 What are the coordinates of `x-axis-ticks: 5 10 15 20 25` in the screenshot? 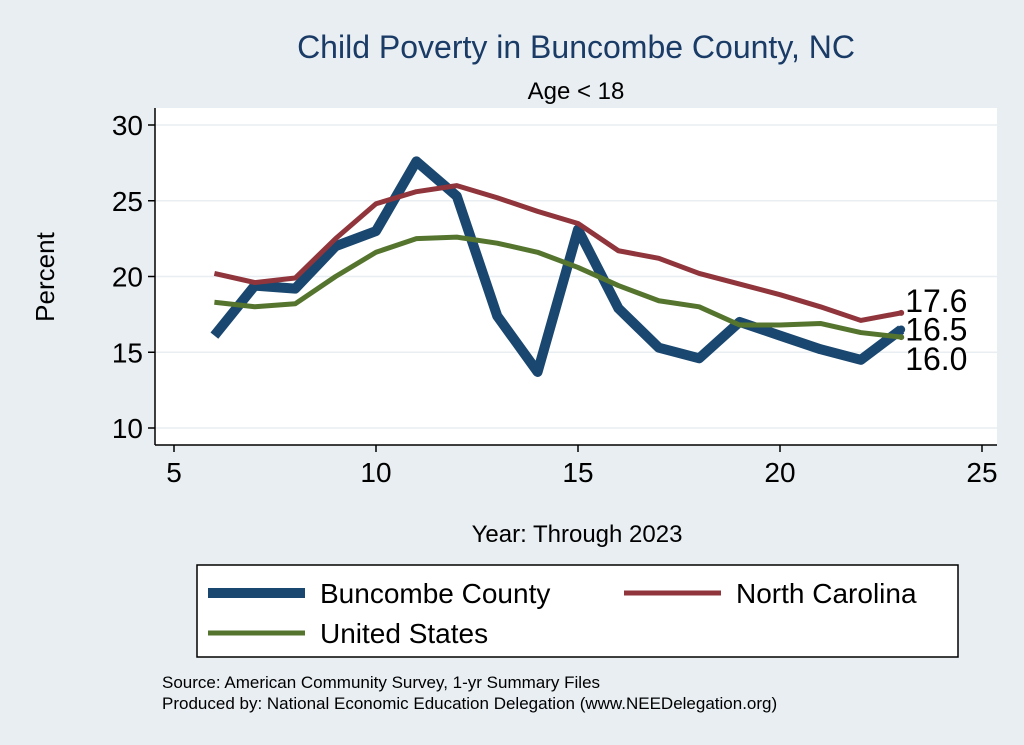 It's located at (582, 466).